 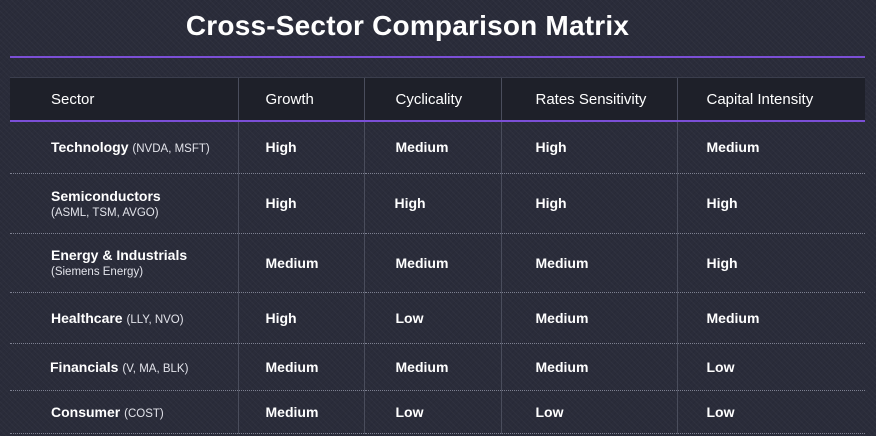 What do you see at coordinates (124, 318) in the screenshot?
I see `sector-cell: Healthcare (LLY, NVO)` at bounding box center [124, 318].